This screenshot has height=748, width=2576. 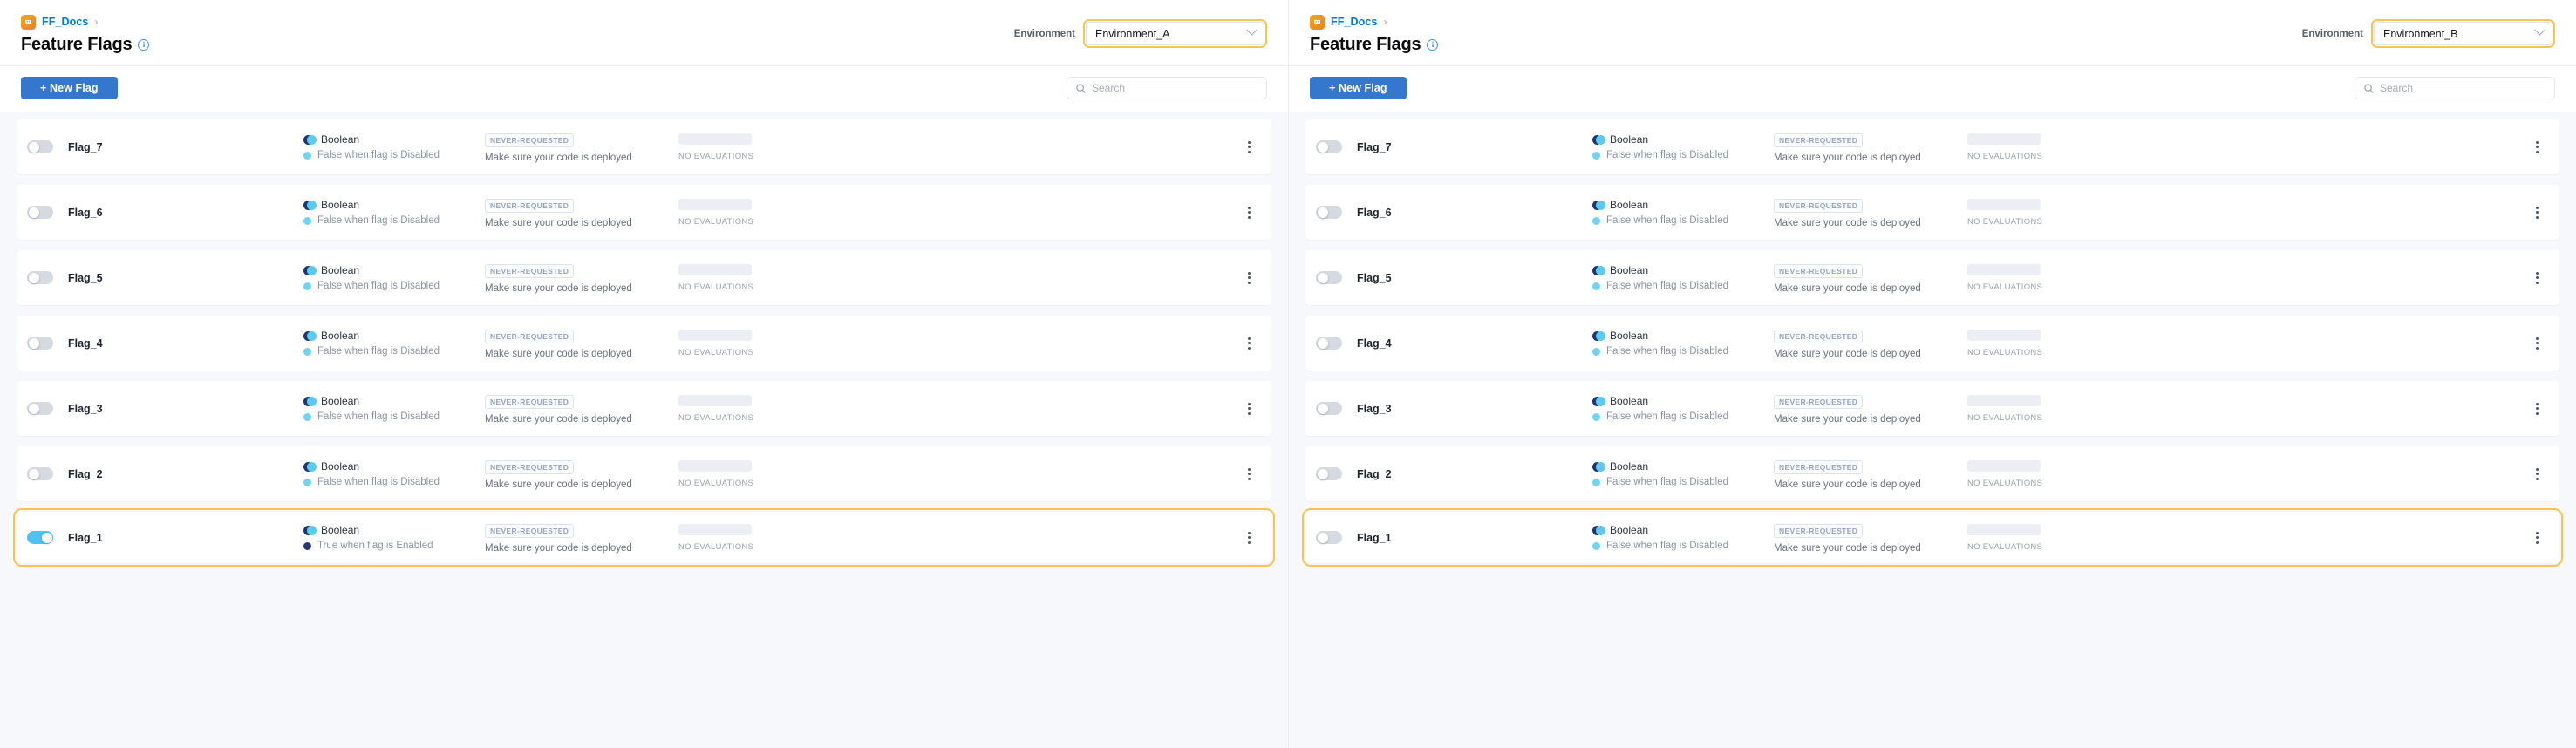 What do you see at coordinates (310, 205) in the screenshot?
I see `boolean-type-icon` at bounding box center [310, 205].